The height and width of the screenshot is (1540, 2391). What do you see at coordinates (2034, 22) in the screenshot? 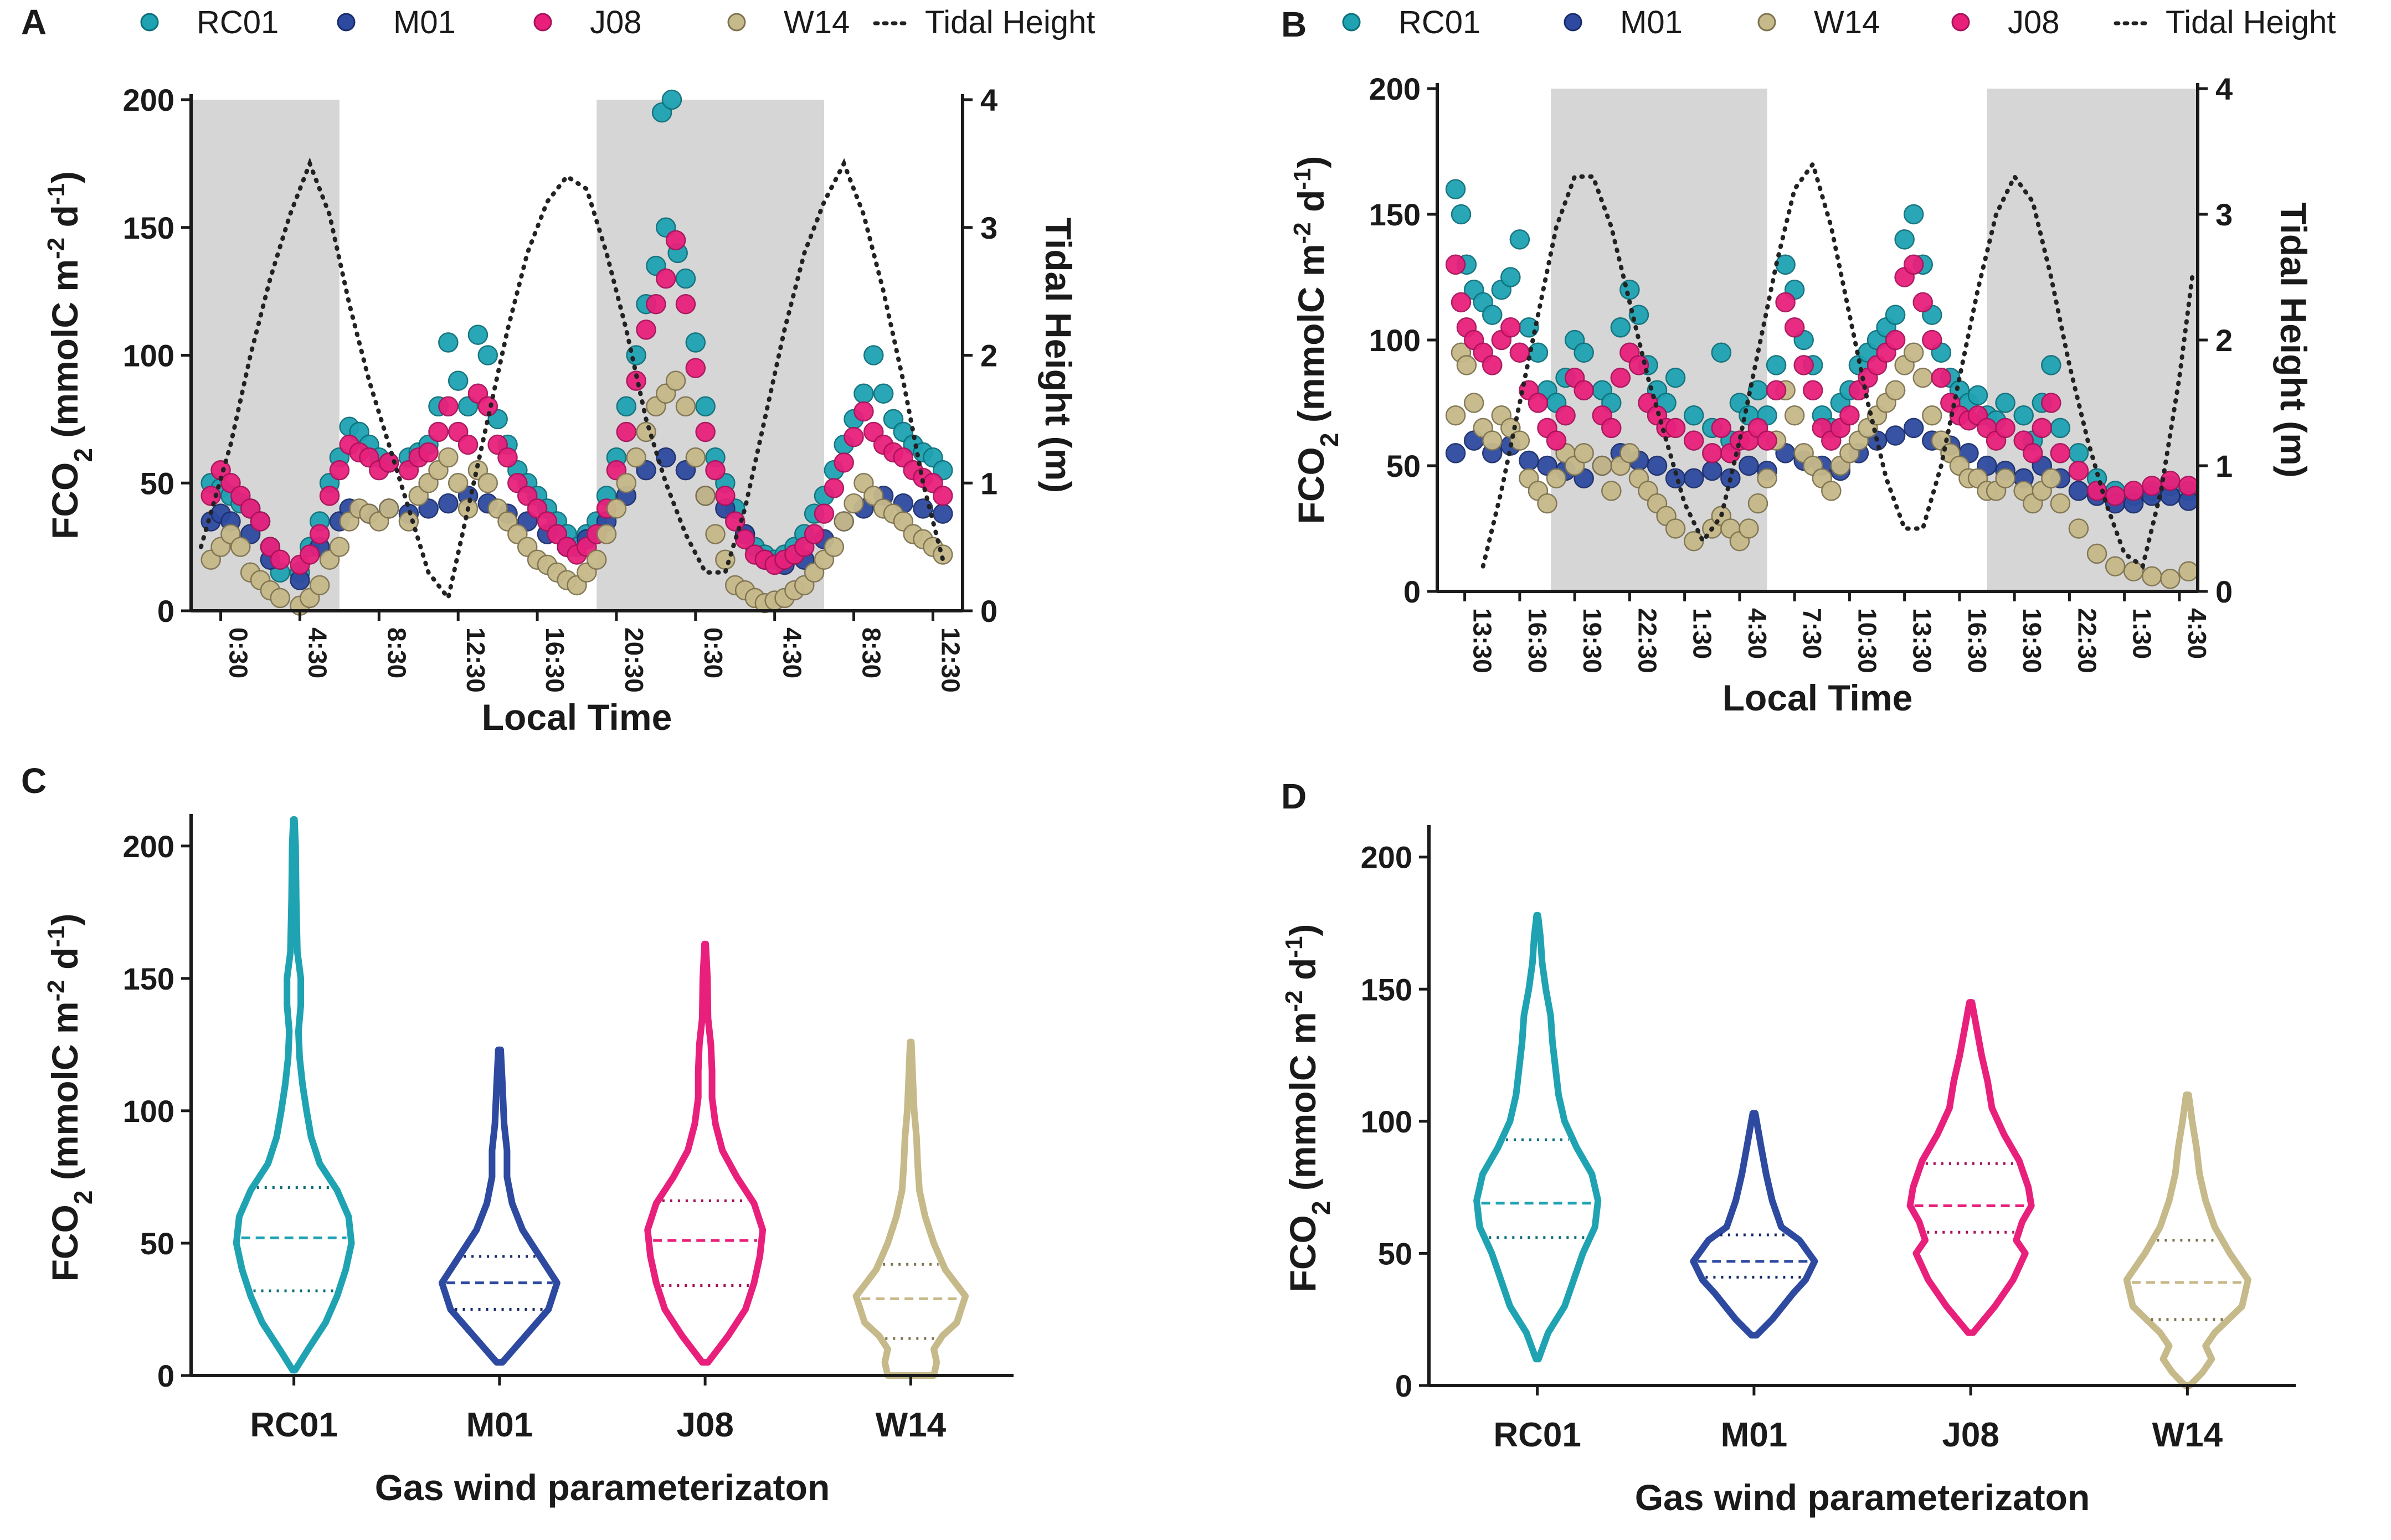
I see `legend-label-j08: J08` at bounding box center [2034, 22].